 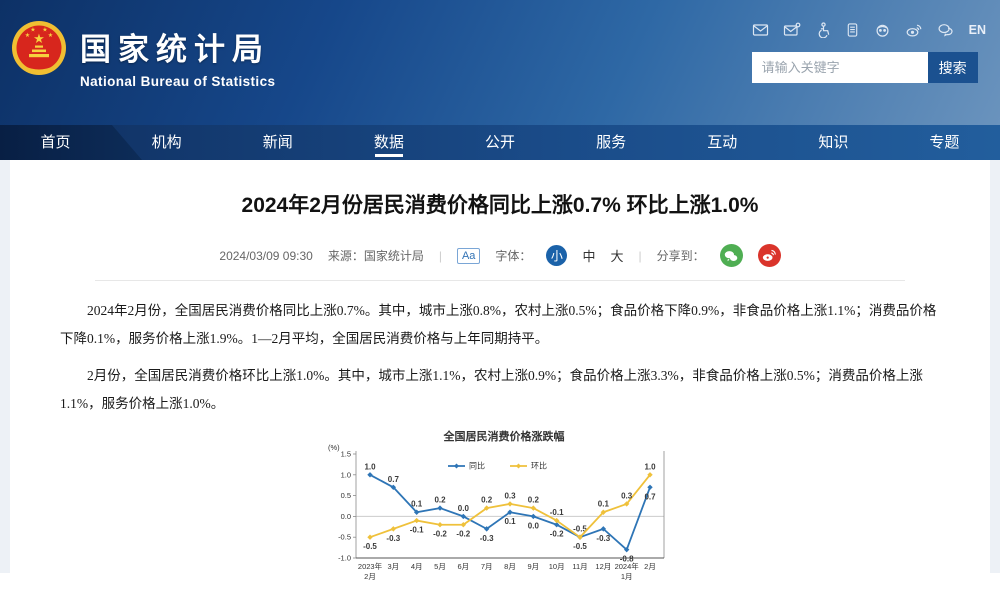 What do you see at coordinates (627, 576) in the screenshot?
I see `svg-text: 1月` at bounding box center [627, 576].